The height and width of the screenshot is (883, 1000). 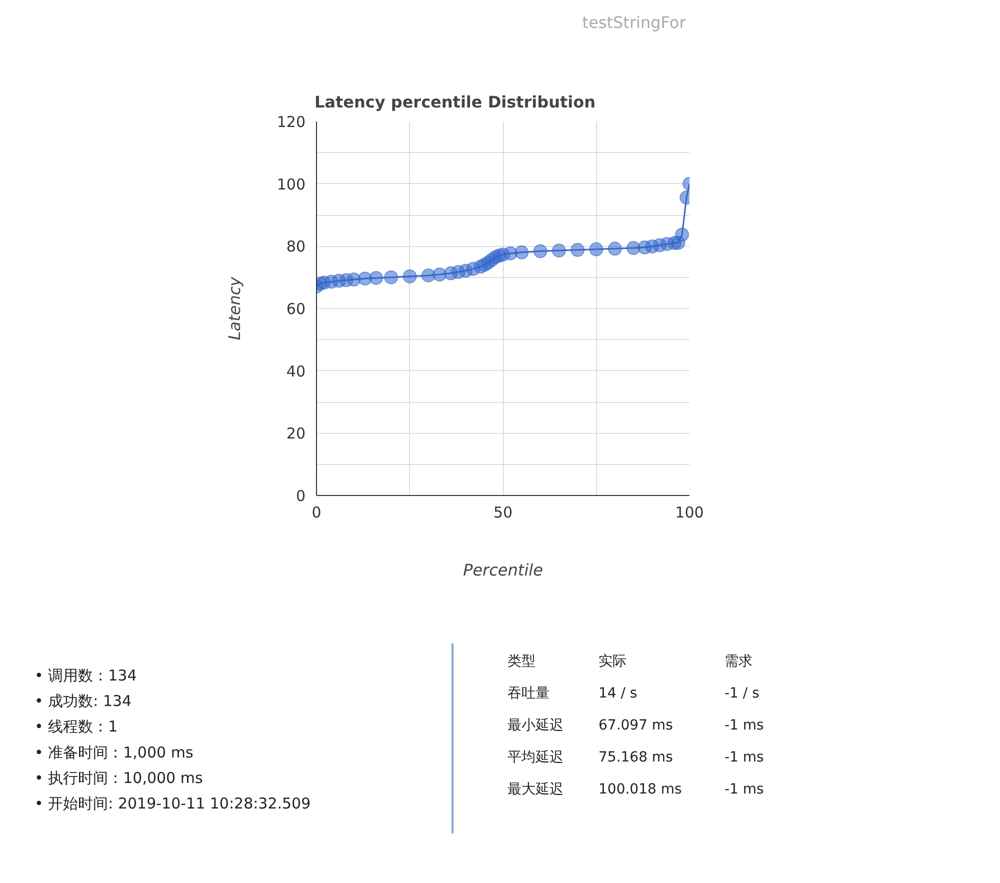 I want to click on text: testStringFor, so click(x=634, y=22).